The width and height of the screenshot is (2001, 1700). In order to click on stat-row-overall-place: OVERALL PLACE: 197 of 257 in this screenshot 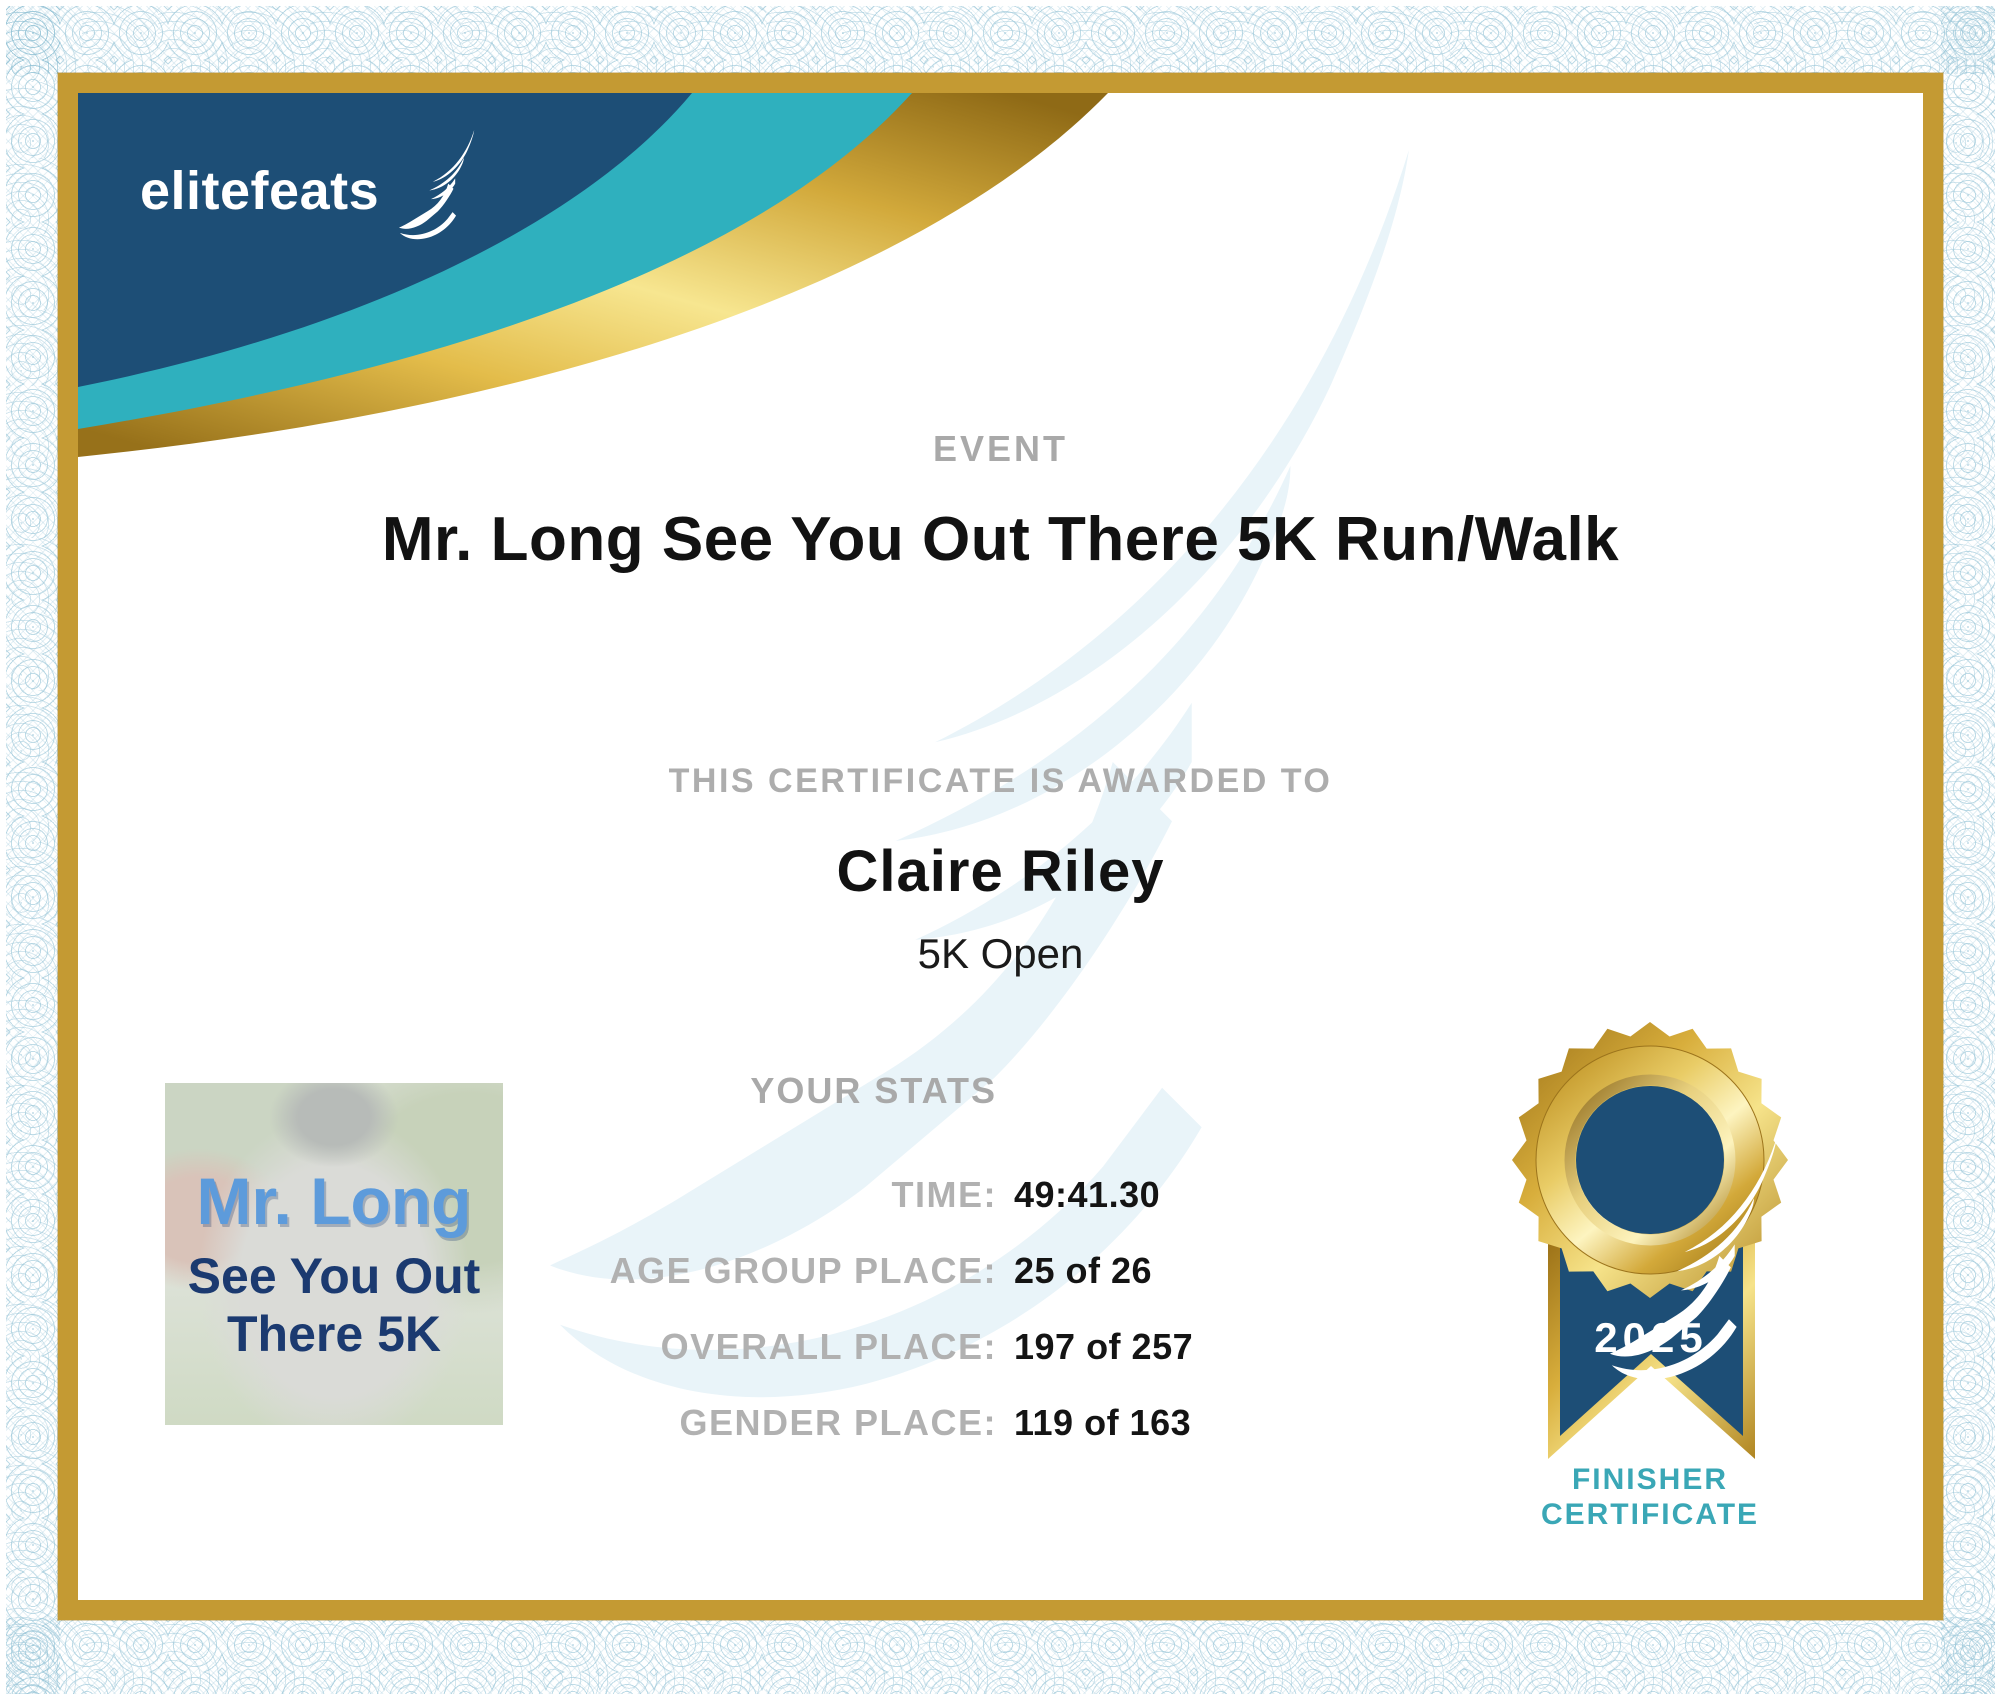, I will do `click(937, 1347)`.